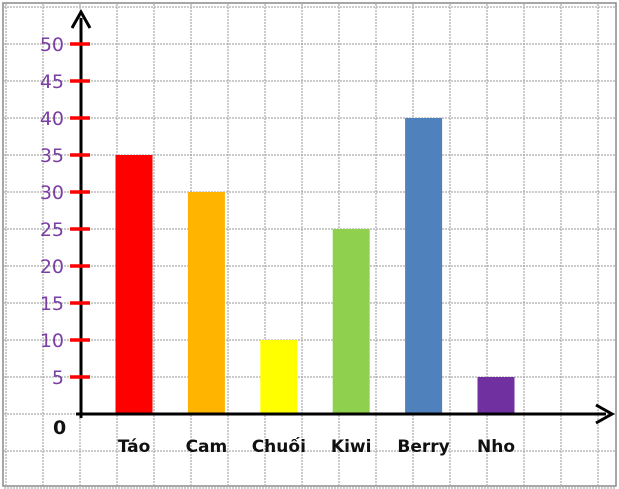 The width and height of the screenshot is (619, 489). Describe the element at coordinates (52, 156) in the screenshot. I see `y-tick-label: 35` at that location.